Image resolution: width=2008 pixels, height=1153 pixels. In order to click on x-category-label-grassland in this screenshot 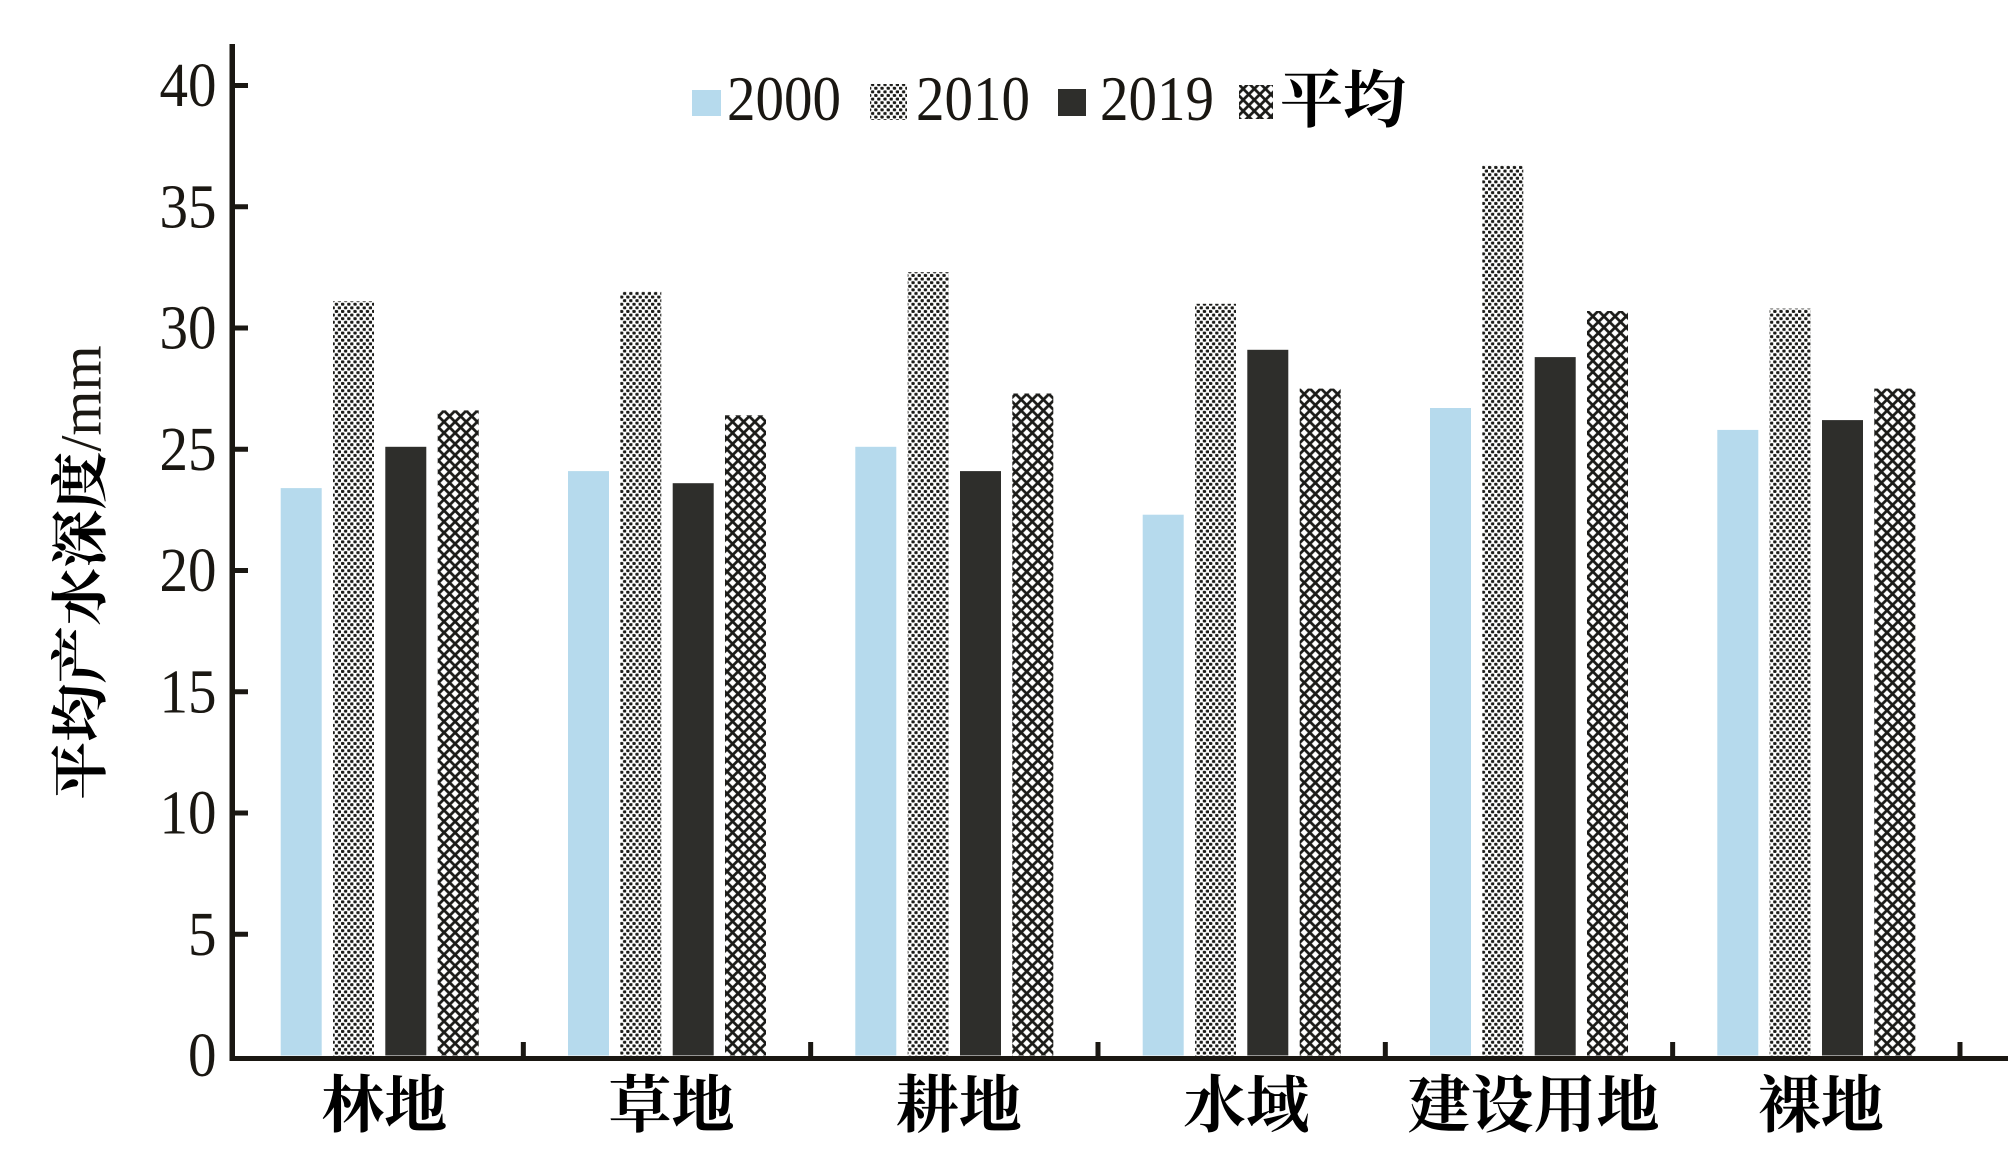, I will do `click(672, 1103)`.